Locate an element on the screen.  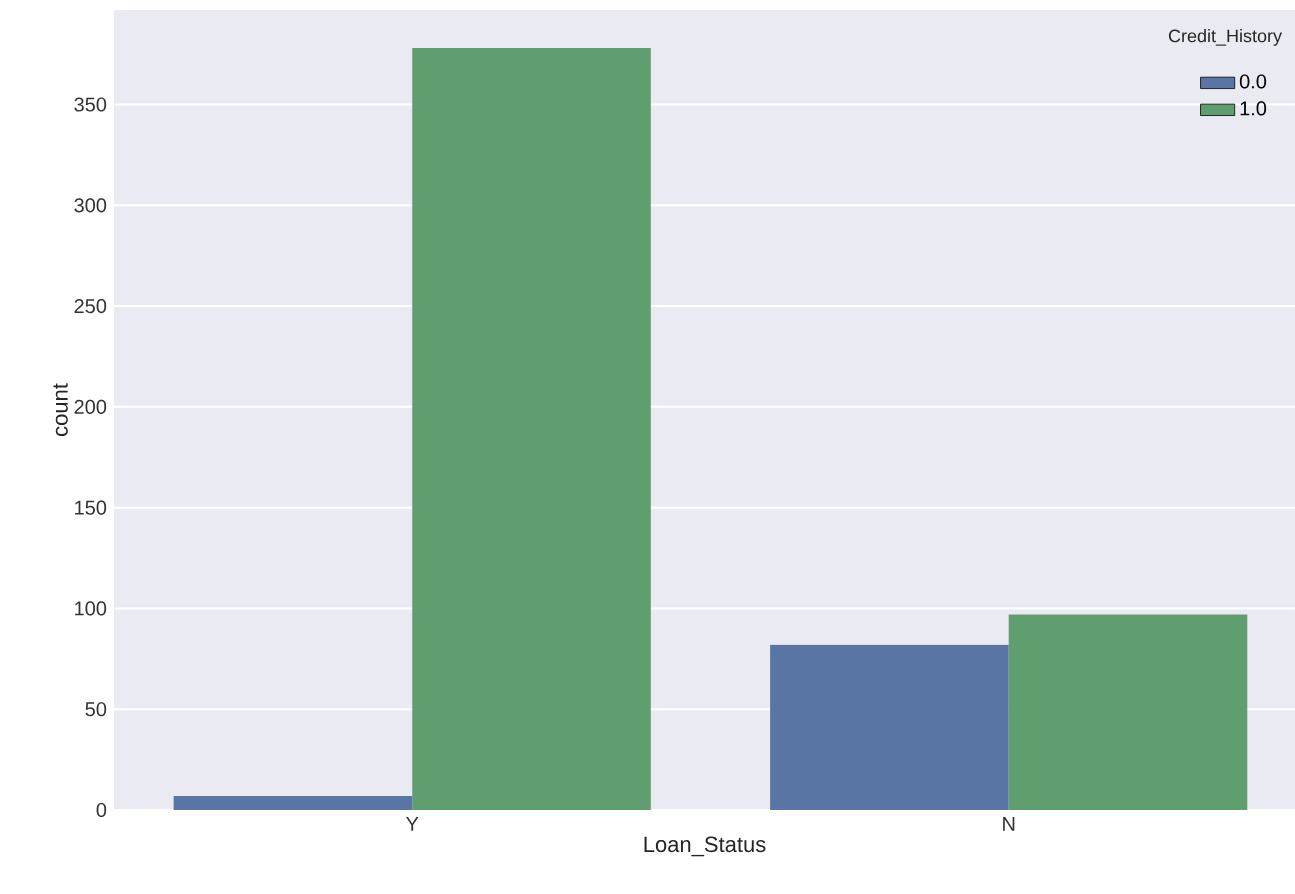
x-tick-label: Y is located at coordinates (412, 824).